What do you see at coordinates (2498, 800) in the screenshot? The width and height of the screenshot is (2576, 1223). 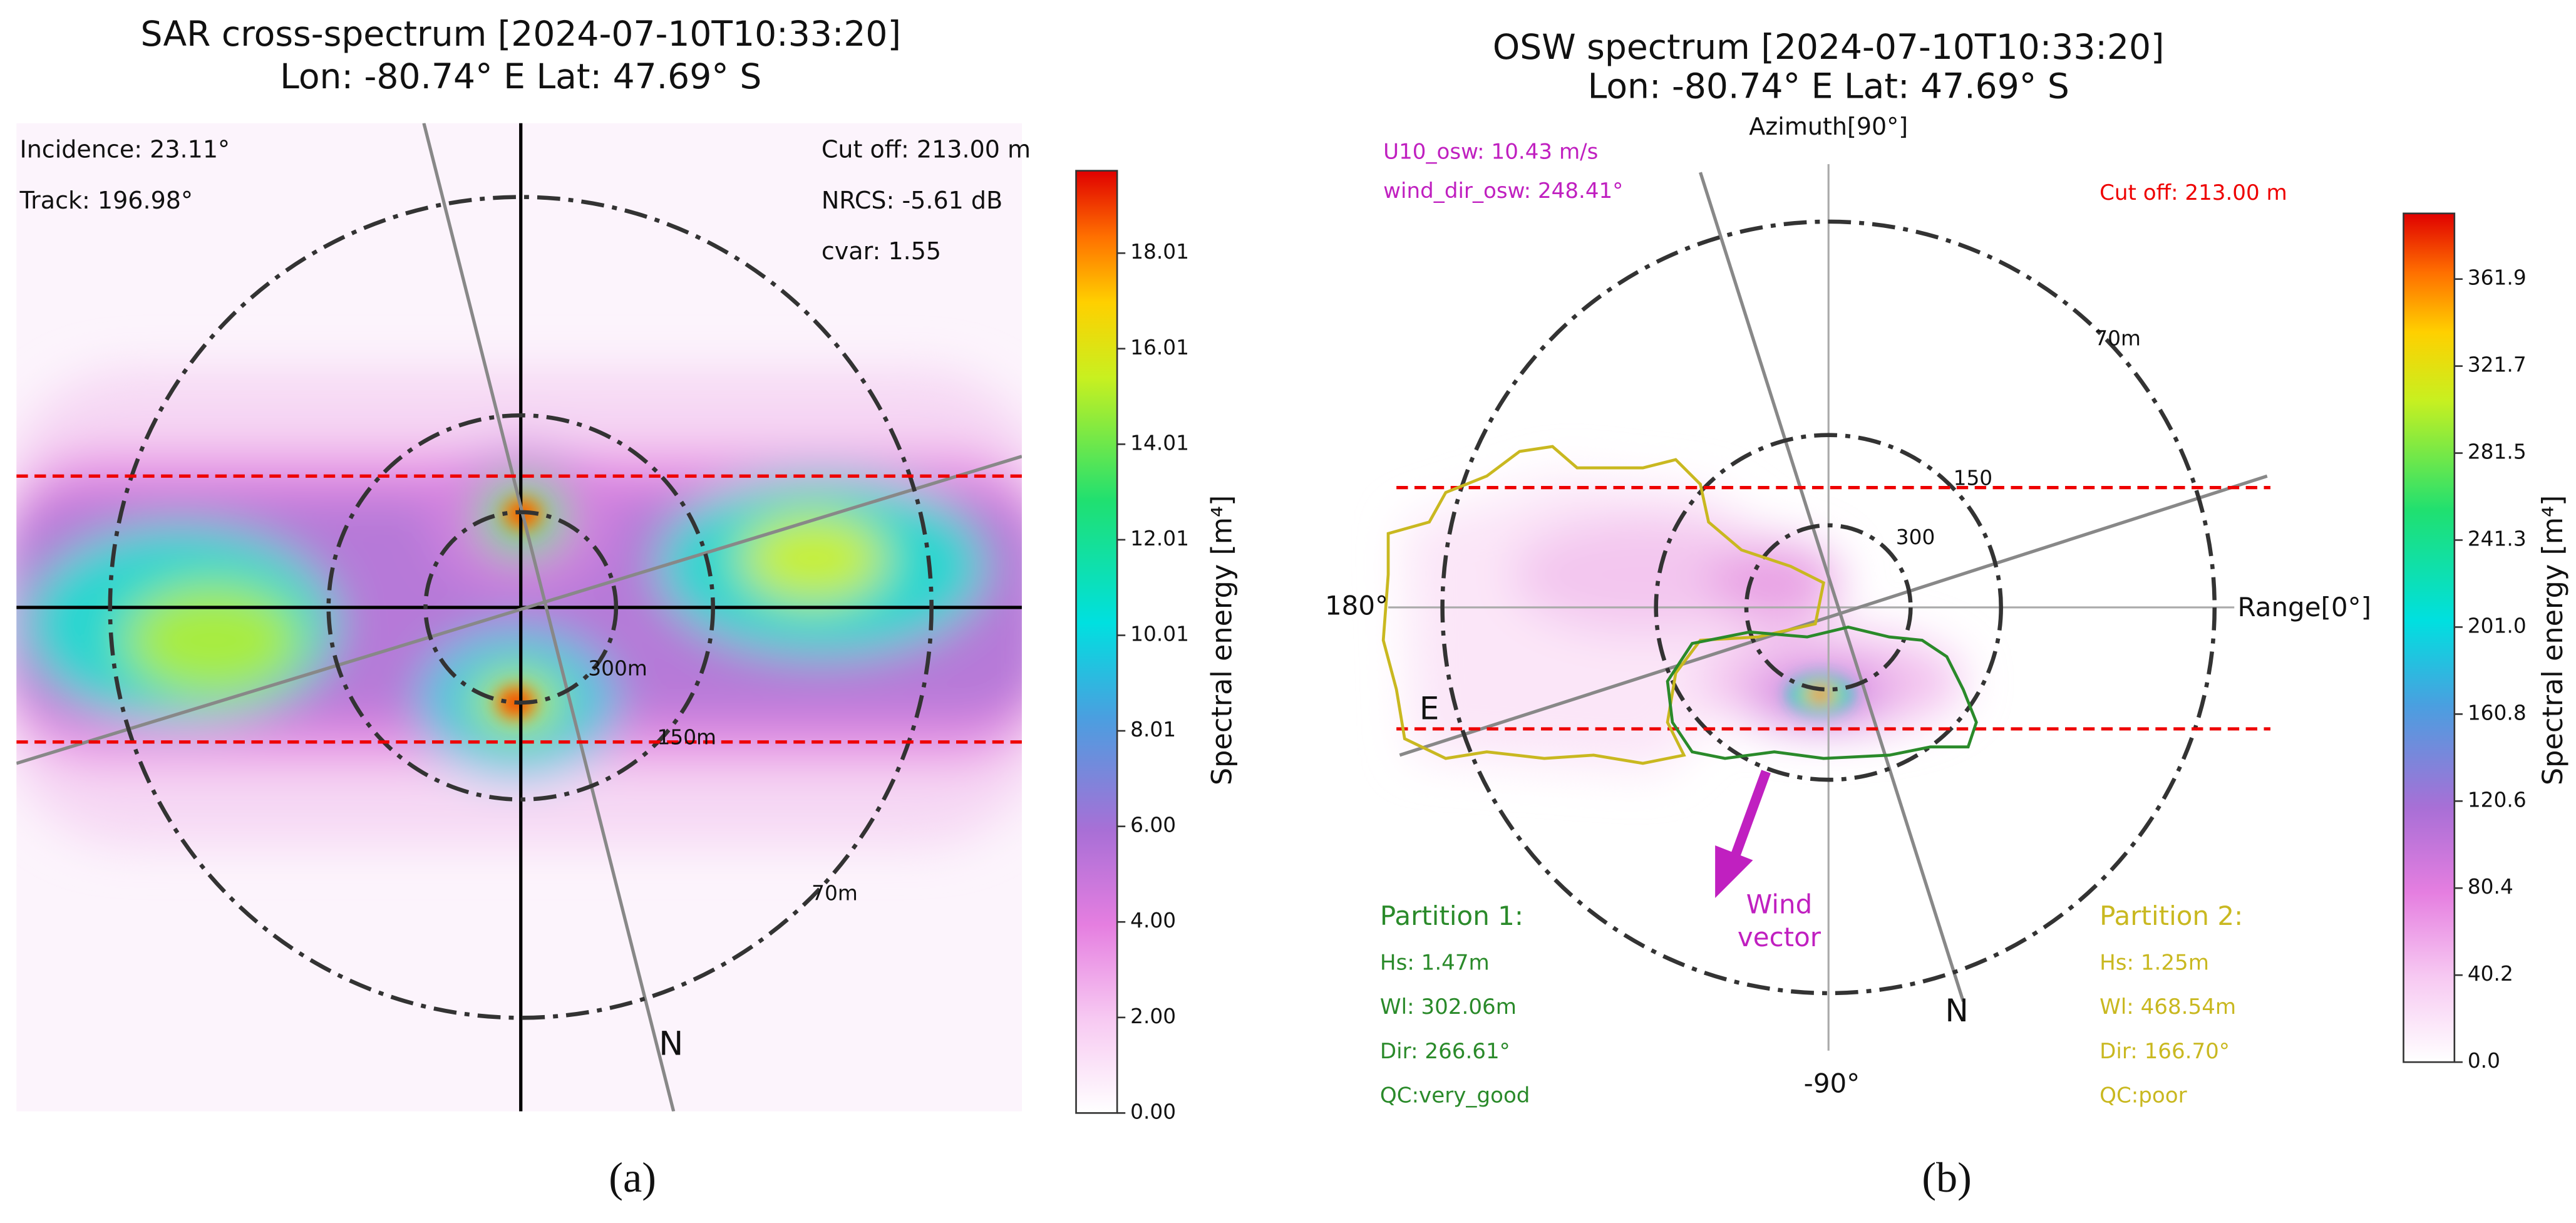 I see `colorbar-tick-label: 120.6` at bounding box center [2498, 800].